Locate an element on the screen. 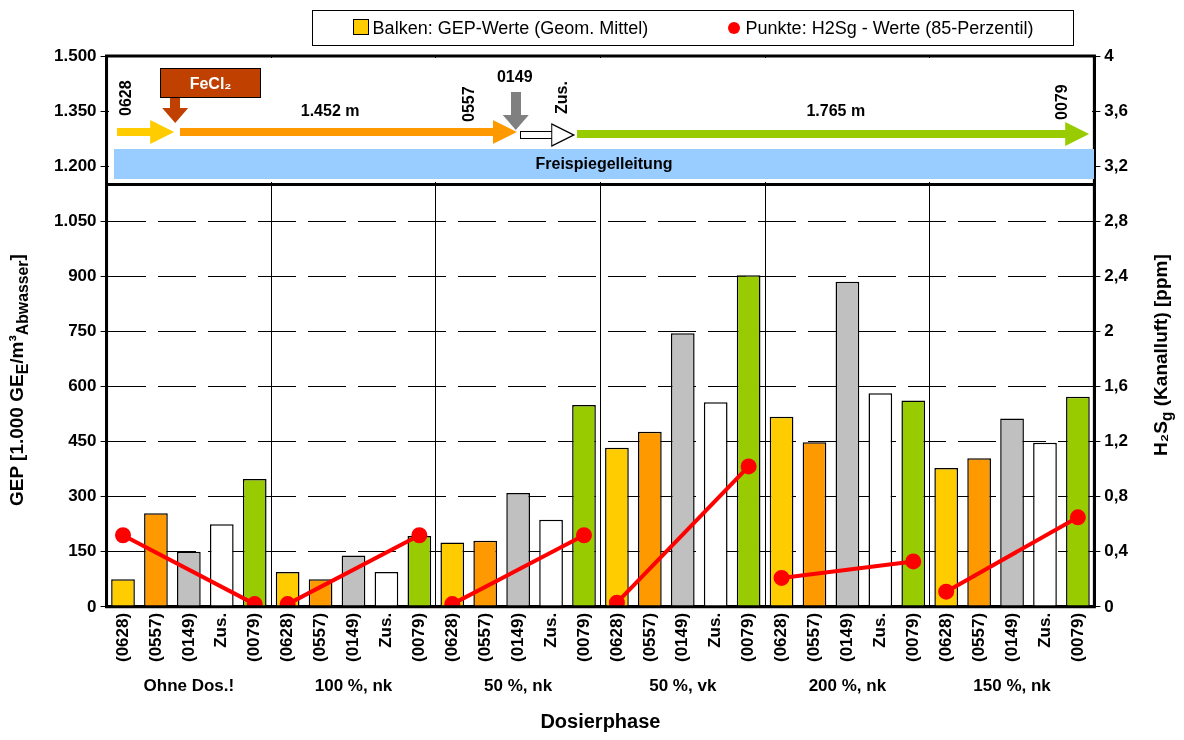 This screenshot has height=740, width=1184. annotation: Zus. is located at coordinates (561, 97).